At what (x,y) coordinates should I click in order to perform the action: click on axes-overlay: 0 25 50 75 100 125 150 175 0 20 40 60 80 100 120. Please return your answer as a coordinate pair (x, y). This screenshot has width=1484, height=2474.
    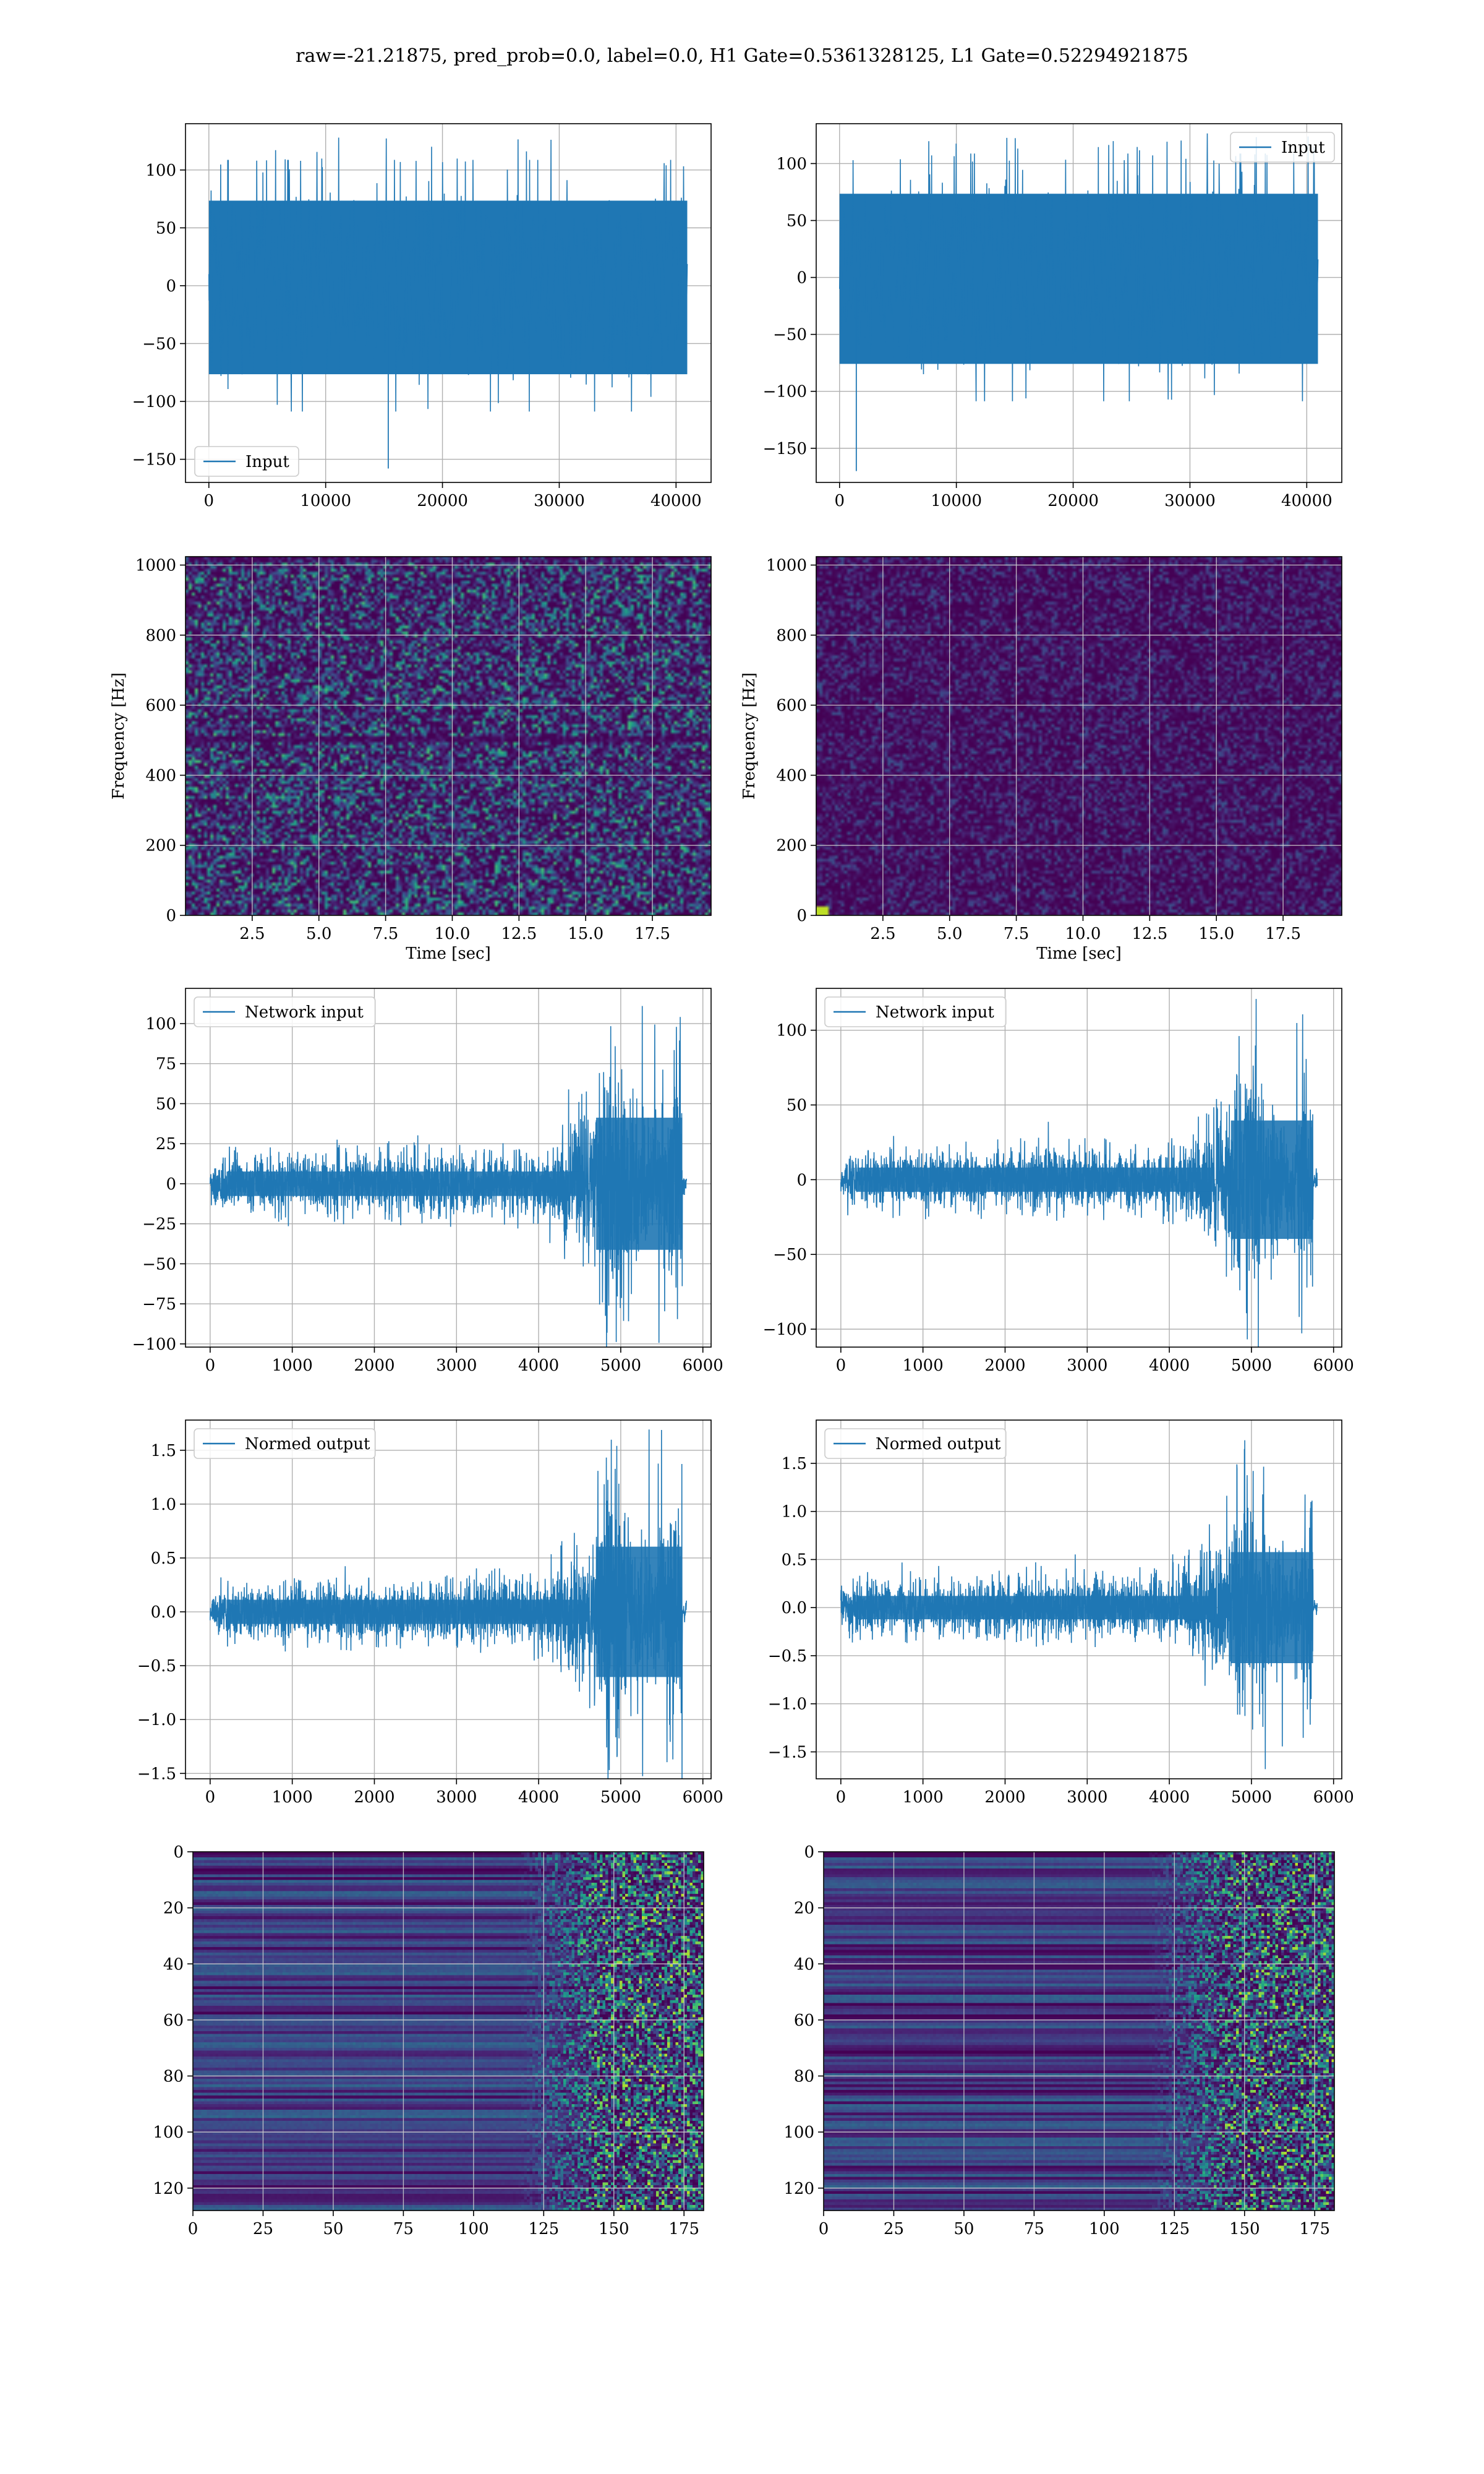
    Looking at the image, I should click on (1059, 2040).